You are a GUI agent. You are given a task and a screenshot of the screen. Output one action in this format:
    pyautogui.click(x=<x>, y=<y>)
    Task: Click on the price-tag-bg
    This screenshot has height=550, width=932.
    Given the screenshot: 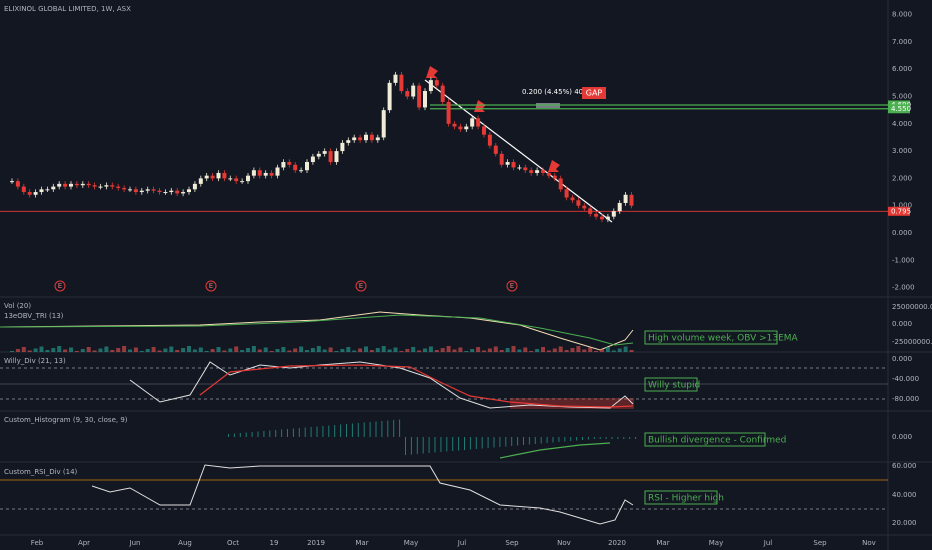 What is the action you would take?
    pyautogui.click(x=899, y=211)
    